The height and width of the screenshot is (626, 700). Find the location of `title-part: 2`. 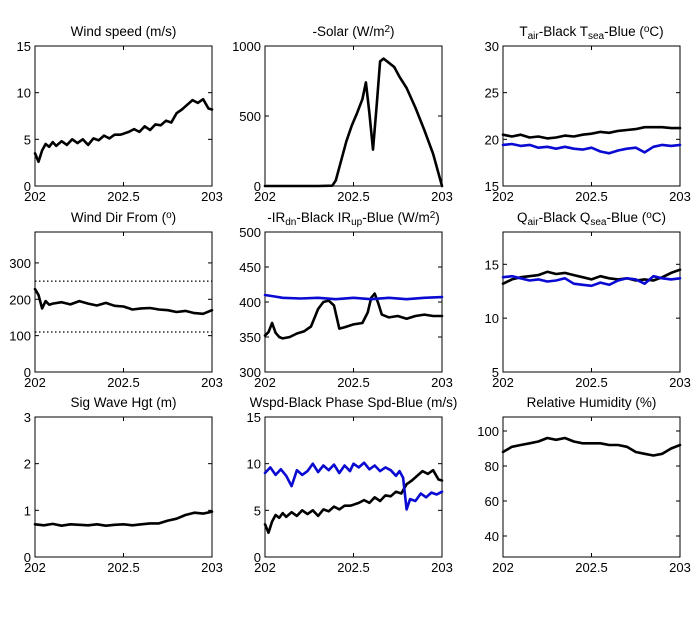

title-part: 2 is located at coordinates (387, 29).